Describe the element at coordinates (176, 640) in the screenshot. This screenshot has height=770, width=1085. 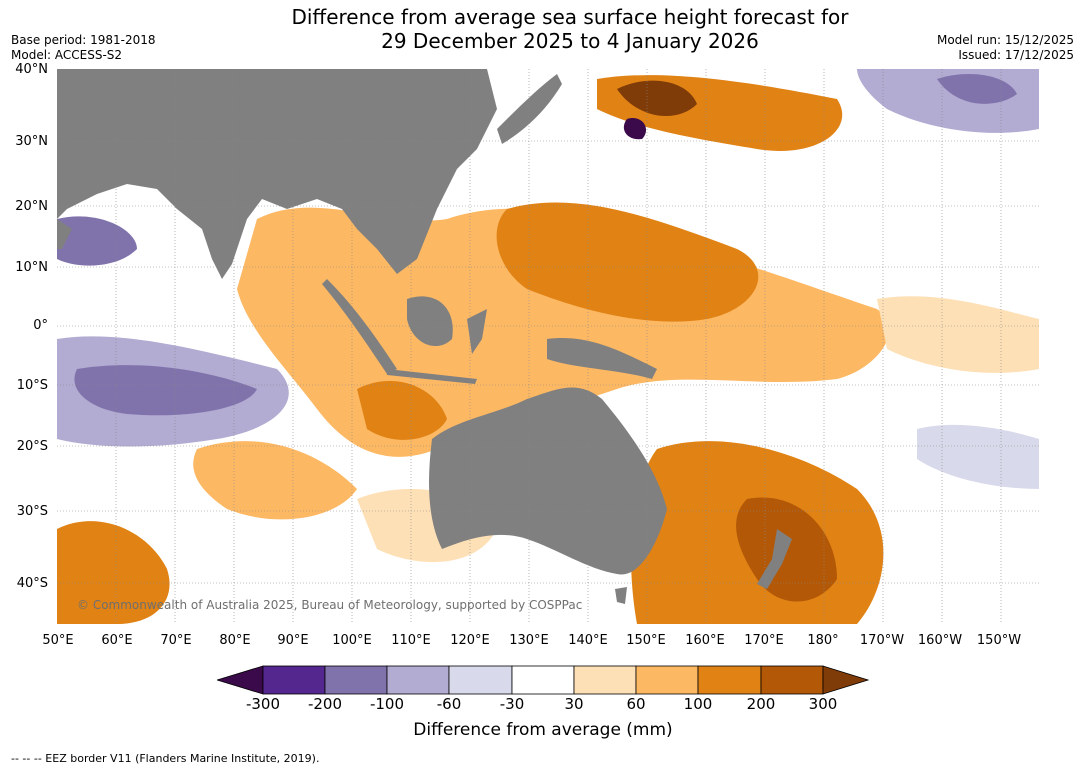
I see `lon-label-70e: 70°E` at that location.